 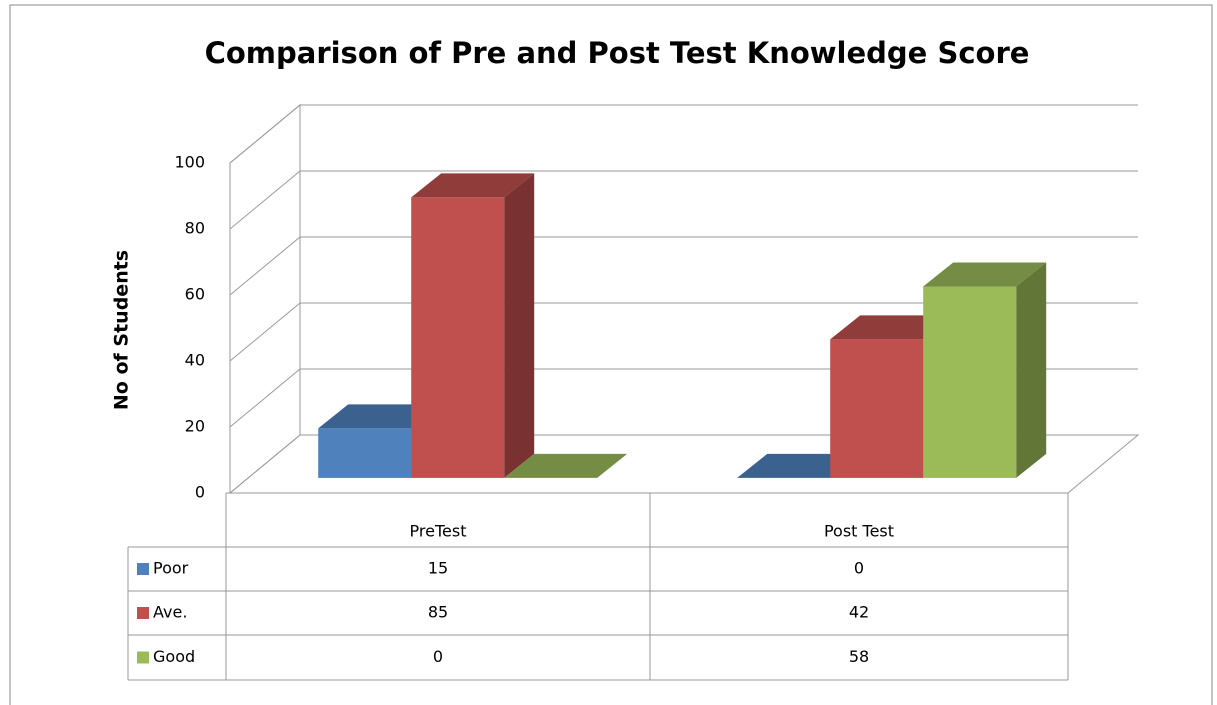 What do you see at coordinates (171, 568) in the screenshot?
I see `legend-label: Poor` at bounding box center [171, 568].